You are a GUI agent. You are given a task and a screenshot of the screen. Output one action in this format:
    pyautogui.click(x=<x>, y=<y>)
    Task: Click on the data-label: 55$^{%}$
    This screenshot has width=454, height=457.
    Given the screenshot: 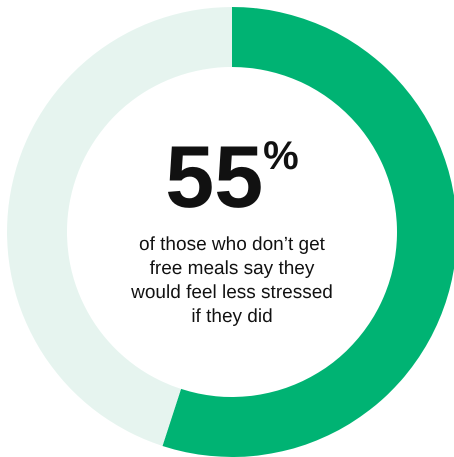 What is the action you would take?
    pyautogui.click(x=232, y=176)
    